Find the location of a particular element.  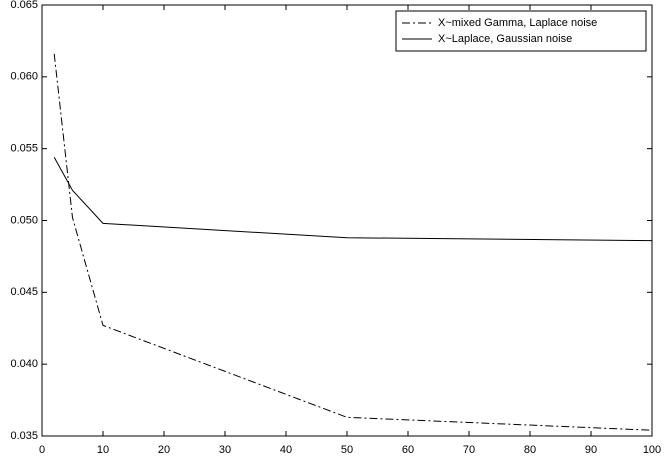

y-tick-label: 0.050 is located at coordinates (24, 220).